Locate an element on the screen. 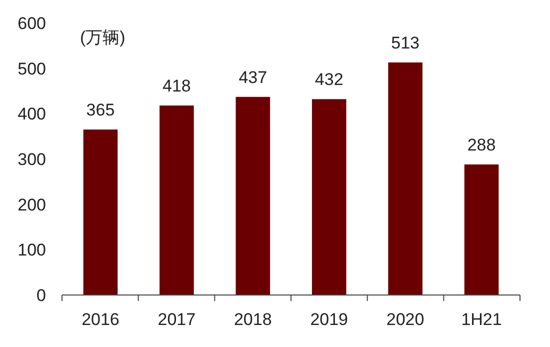 This screenshot has width=550, height=347. data-label: 513 is located at coordinates (405, 42).